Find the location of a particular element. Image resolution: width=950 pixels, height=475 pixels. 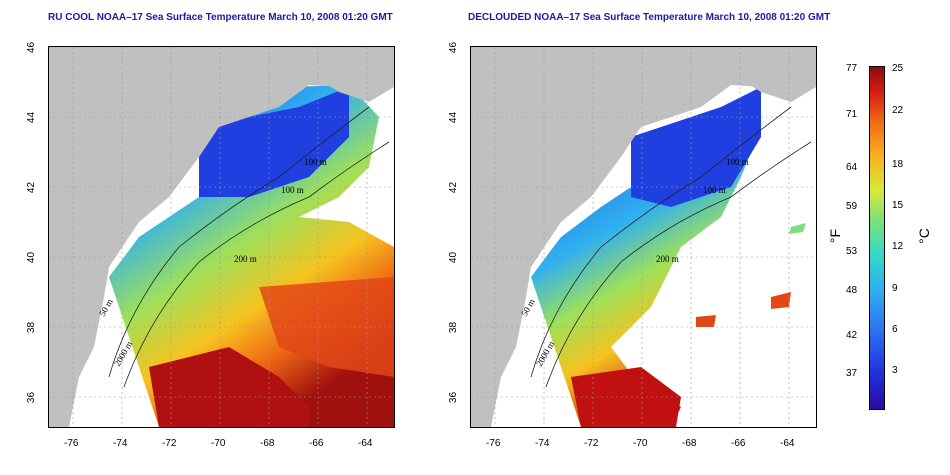

colorbar-c-tick: 12 is located at coordinates (898, 246).